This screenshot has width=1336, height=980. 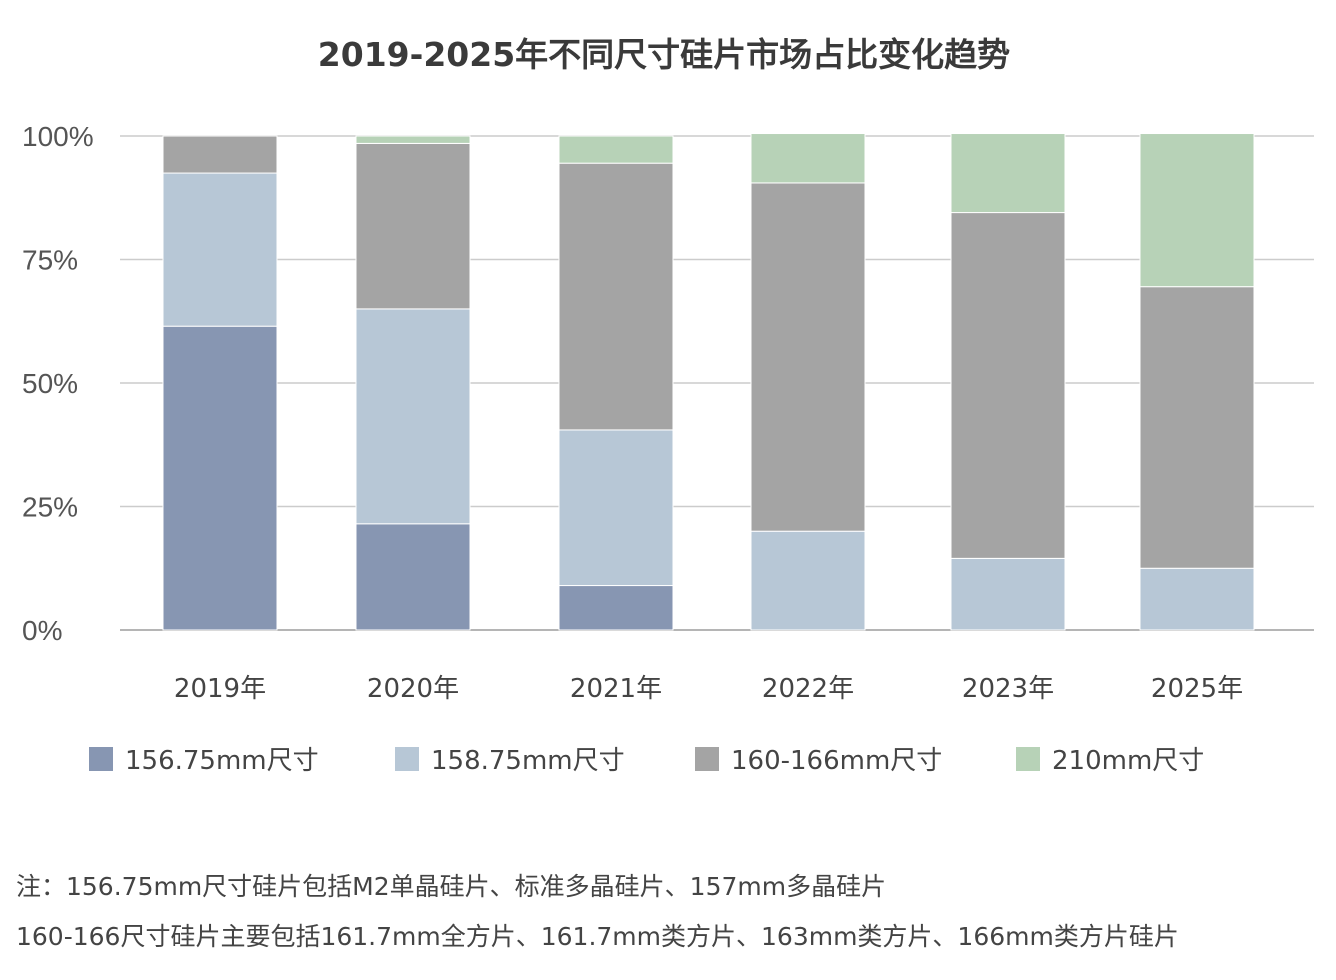 I want to click on y-tick-label: 75%, so click(x=50, y=260).